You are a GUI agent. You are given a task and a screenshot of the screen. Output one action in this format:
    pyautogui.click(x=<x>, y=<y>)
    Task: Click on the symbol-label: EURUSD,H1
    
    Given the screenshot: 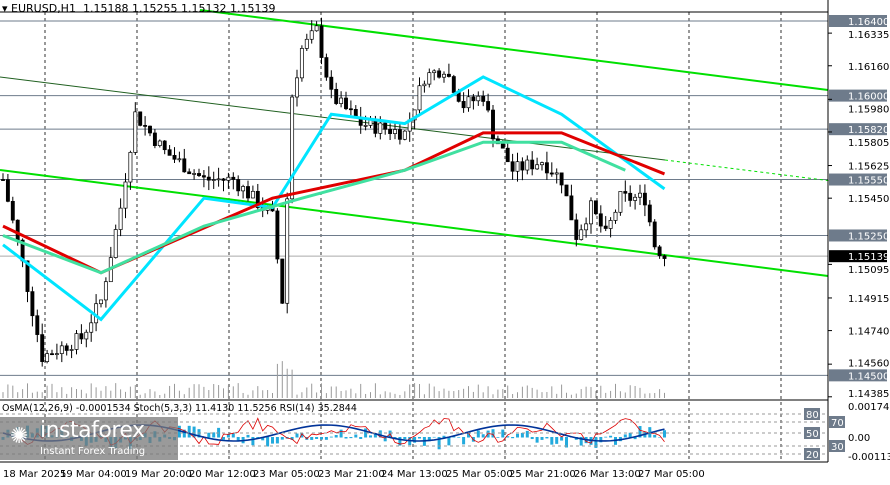 What is the action you would take?
    pyautogui.click(x=43, y=8)
    